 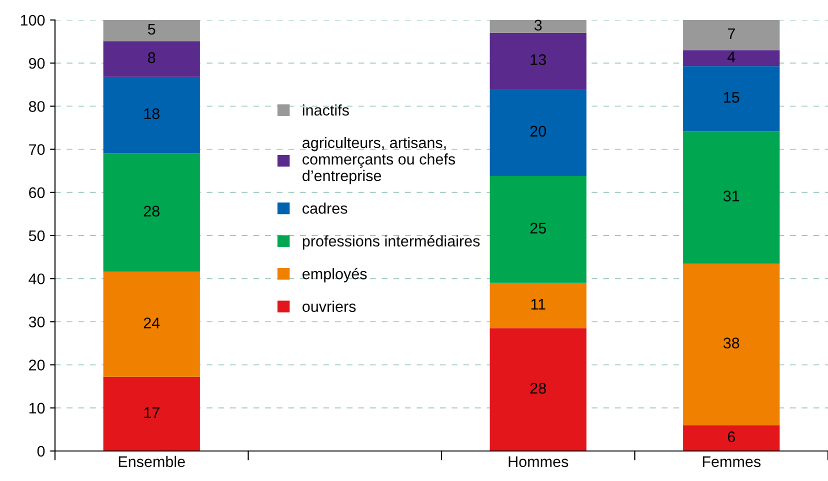 I want to click on data-label: 18, so click(x=152, y=114).